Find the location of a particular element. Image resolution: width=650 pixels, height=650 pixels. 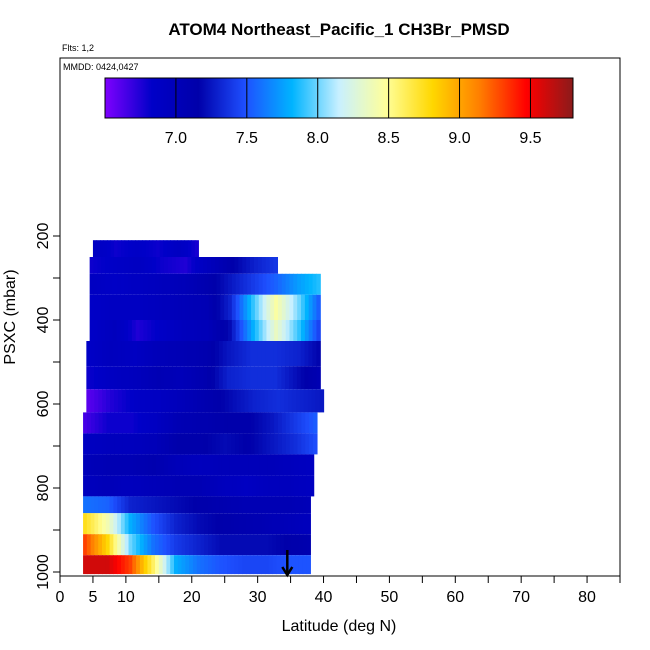

colorbar-tick-label: 7.5 is located at coordinates (247, 138).